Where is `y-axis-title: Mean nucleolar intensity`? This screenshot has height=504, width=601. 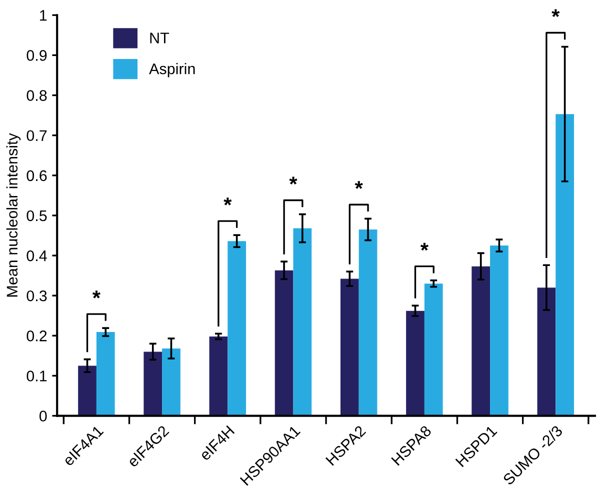 y-axis-title: Mean nucleolar intensity is located at coordinates (13, 215).